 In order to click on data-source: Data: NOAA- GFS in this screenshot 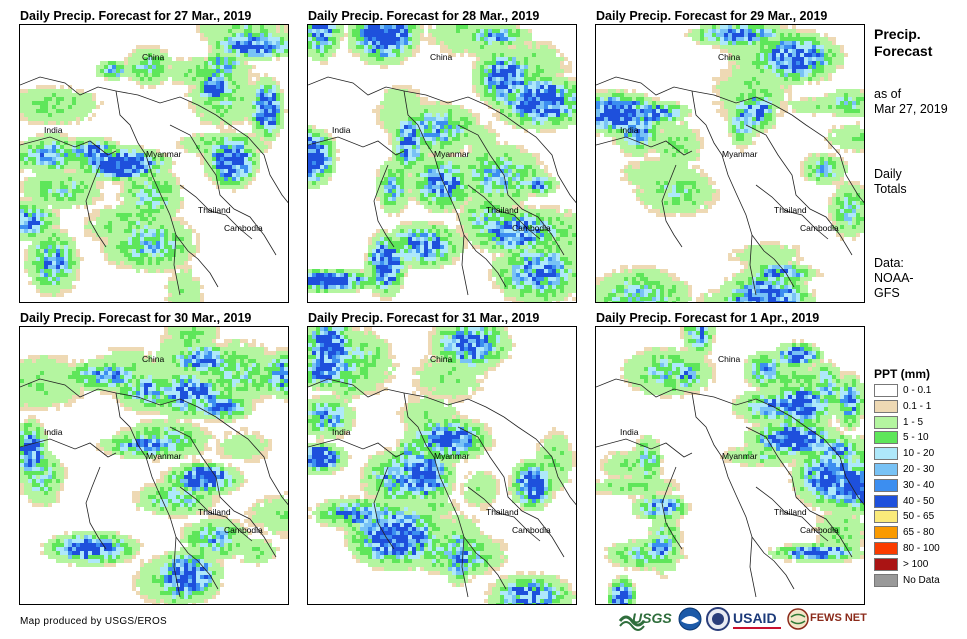, I will do `click(894, 278)`.